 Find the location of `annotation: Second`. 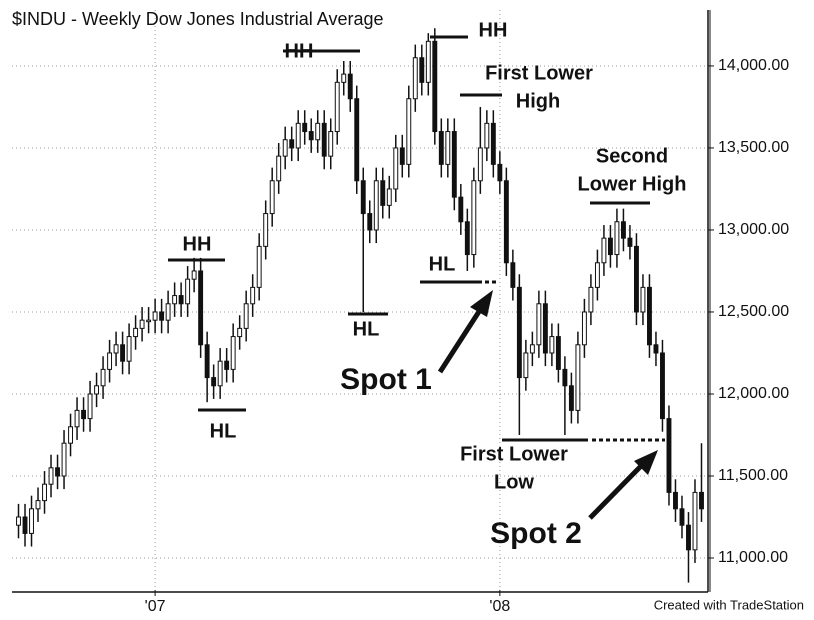

annotation: Second is located at coordinates (632, 156).